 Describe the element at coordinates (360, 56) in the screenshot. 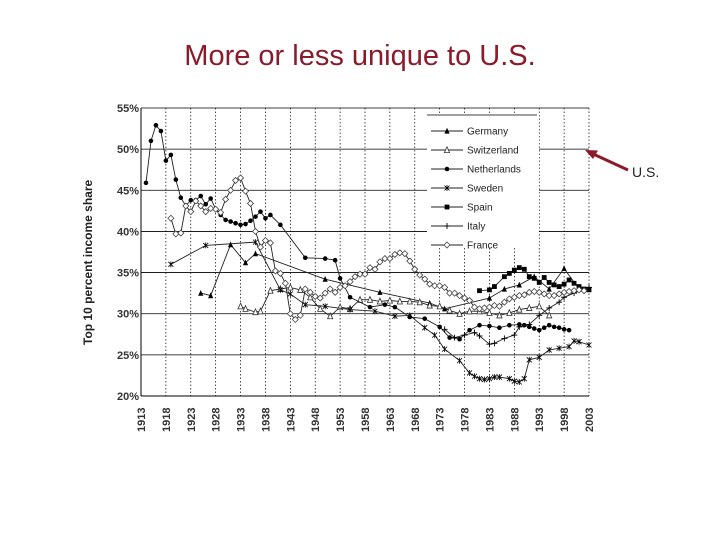

I see `slide-title: More or less unique to U.S.` at that location.